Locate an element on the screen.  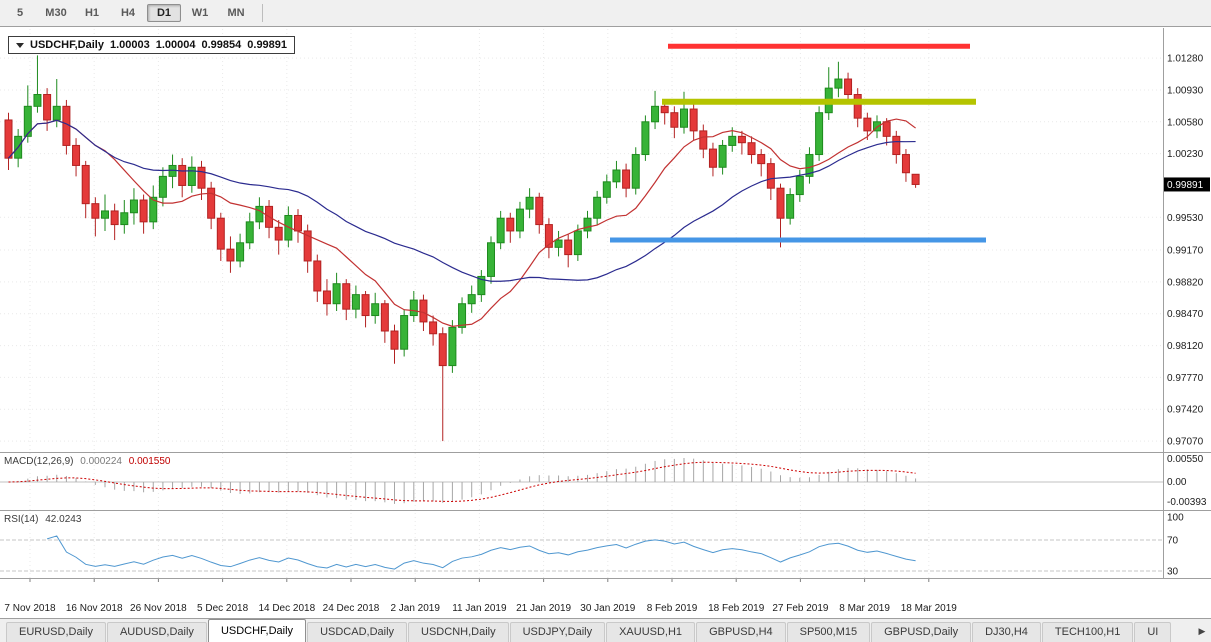
chart-tab-usdcnh-daily: USDCNH,Daily is located at coordinates (458, 632).